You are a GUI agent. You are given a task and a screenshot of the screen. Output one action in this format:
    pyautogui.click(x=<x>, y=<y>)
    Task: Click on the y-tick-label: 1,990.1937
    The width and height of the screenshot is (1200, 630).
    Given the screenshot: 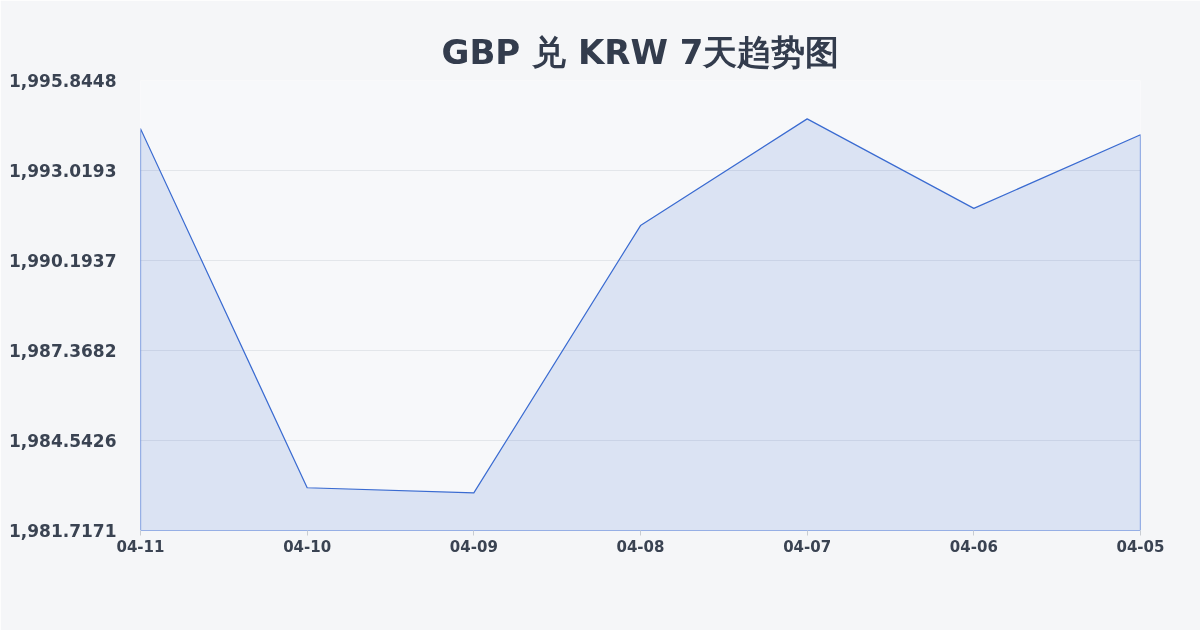 What is the action you would take?
    pyautogui.click(x=62, y=261)
    